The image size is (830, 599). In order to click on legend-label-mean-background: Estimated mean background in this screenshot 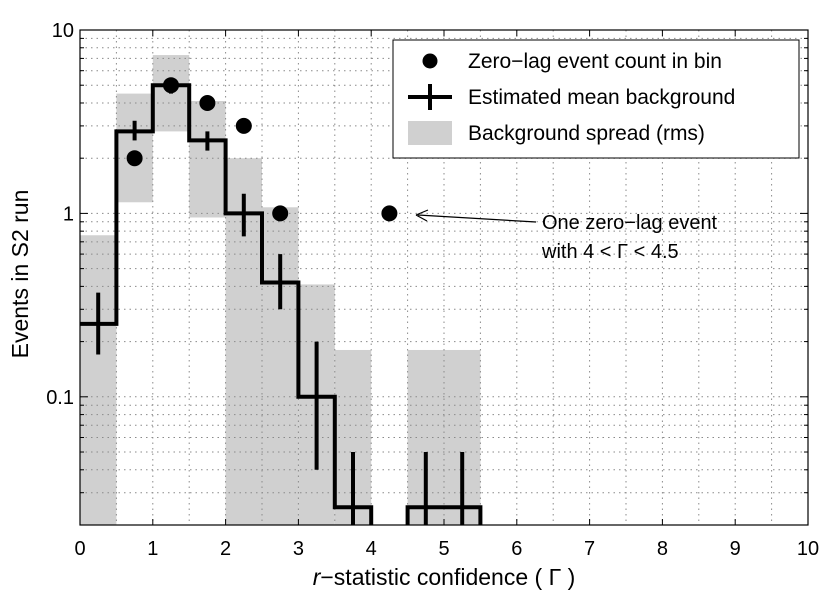, I will do `click(601, 97)`.